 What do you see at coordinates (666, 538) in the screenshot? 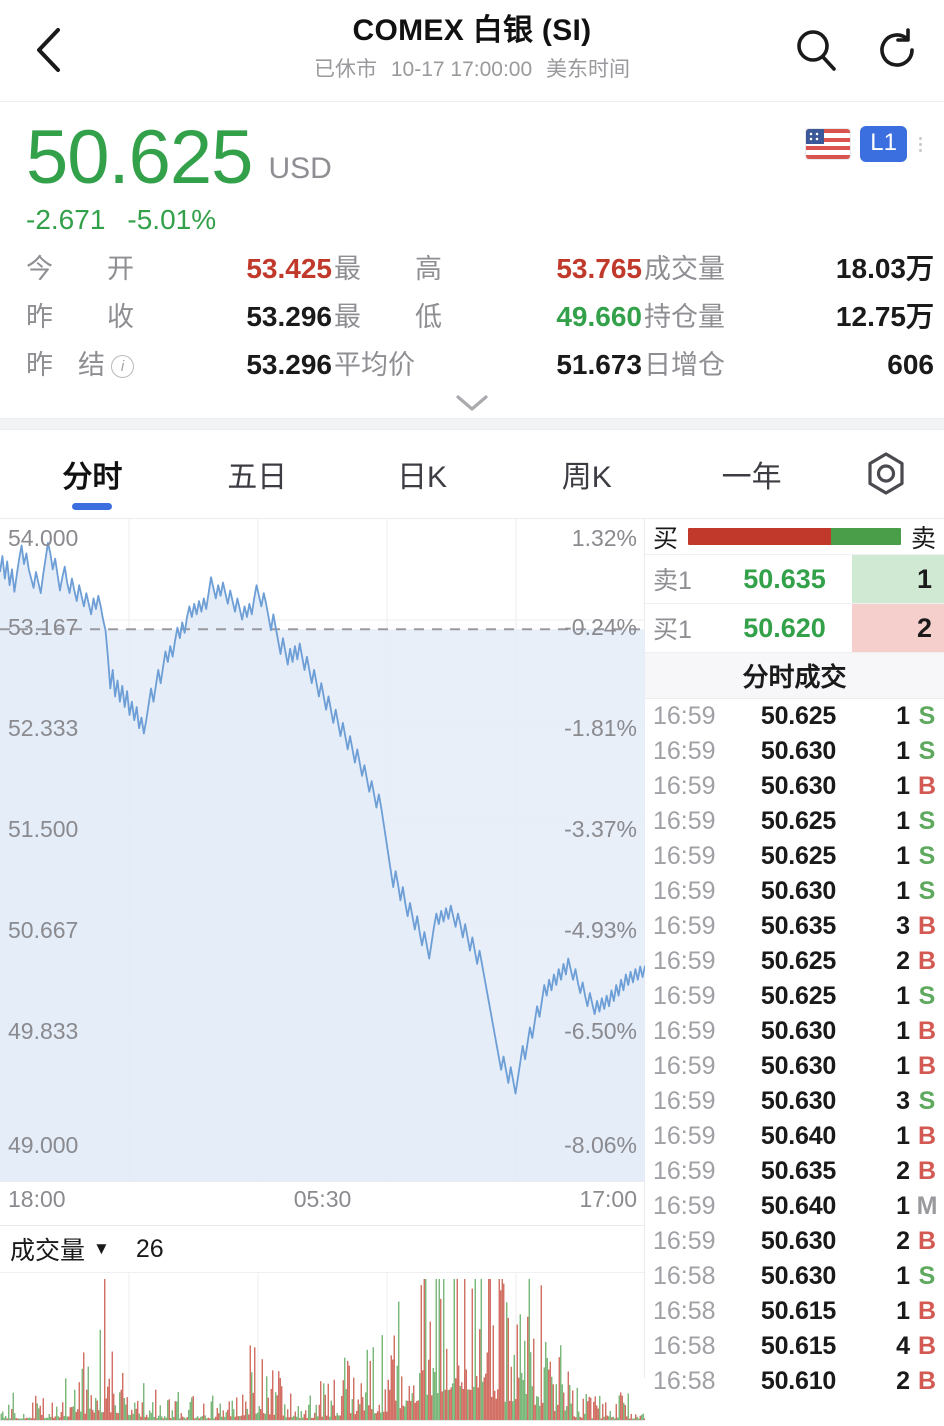
I see `buy-label: 买` at bounding box center [666, 538].